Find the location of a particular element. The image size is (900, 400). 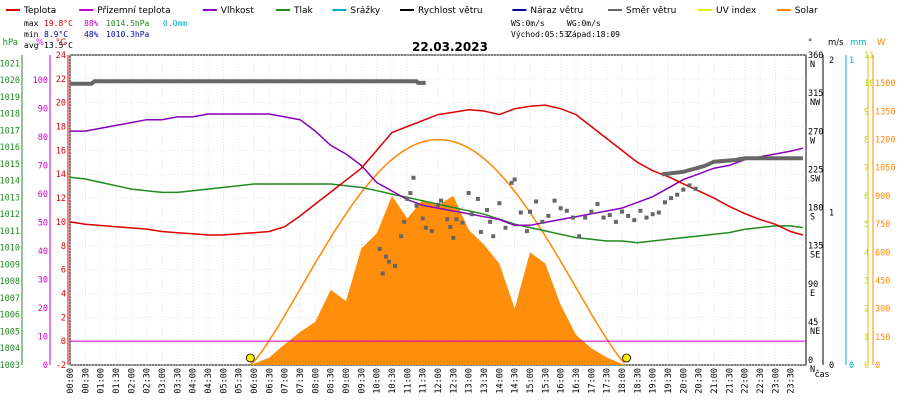

legend-label: Vlhkost is located at coordinates (237, 11).